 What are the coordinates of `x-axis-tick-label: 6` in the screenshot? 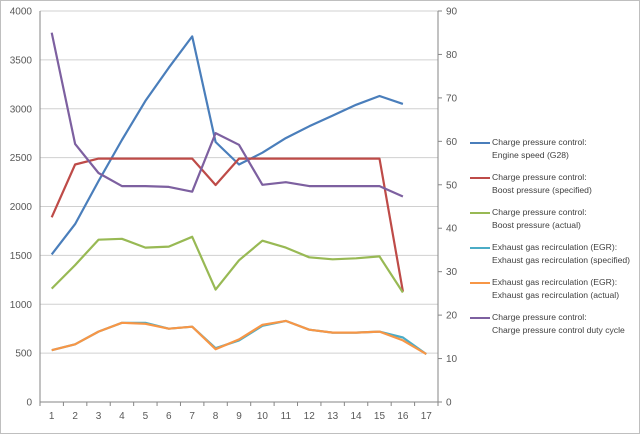 It's located at (169, 416).